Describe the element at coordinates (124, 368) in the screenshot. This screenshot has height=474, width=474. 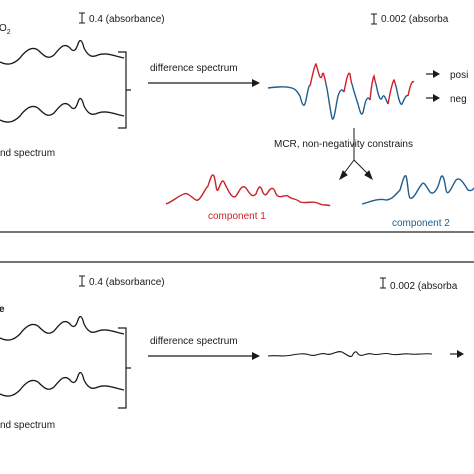
I see `bottom-bracket` at that location.